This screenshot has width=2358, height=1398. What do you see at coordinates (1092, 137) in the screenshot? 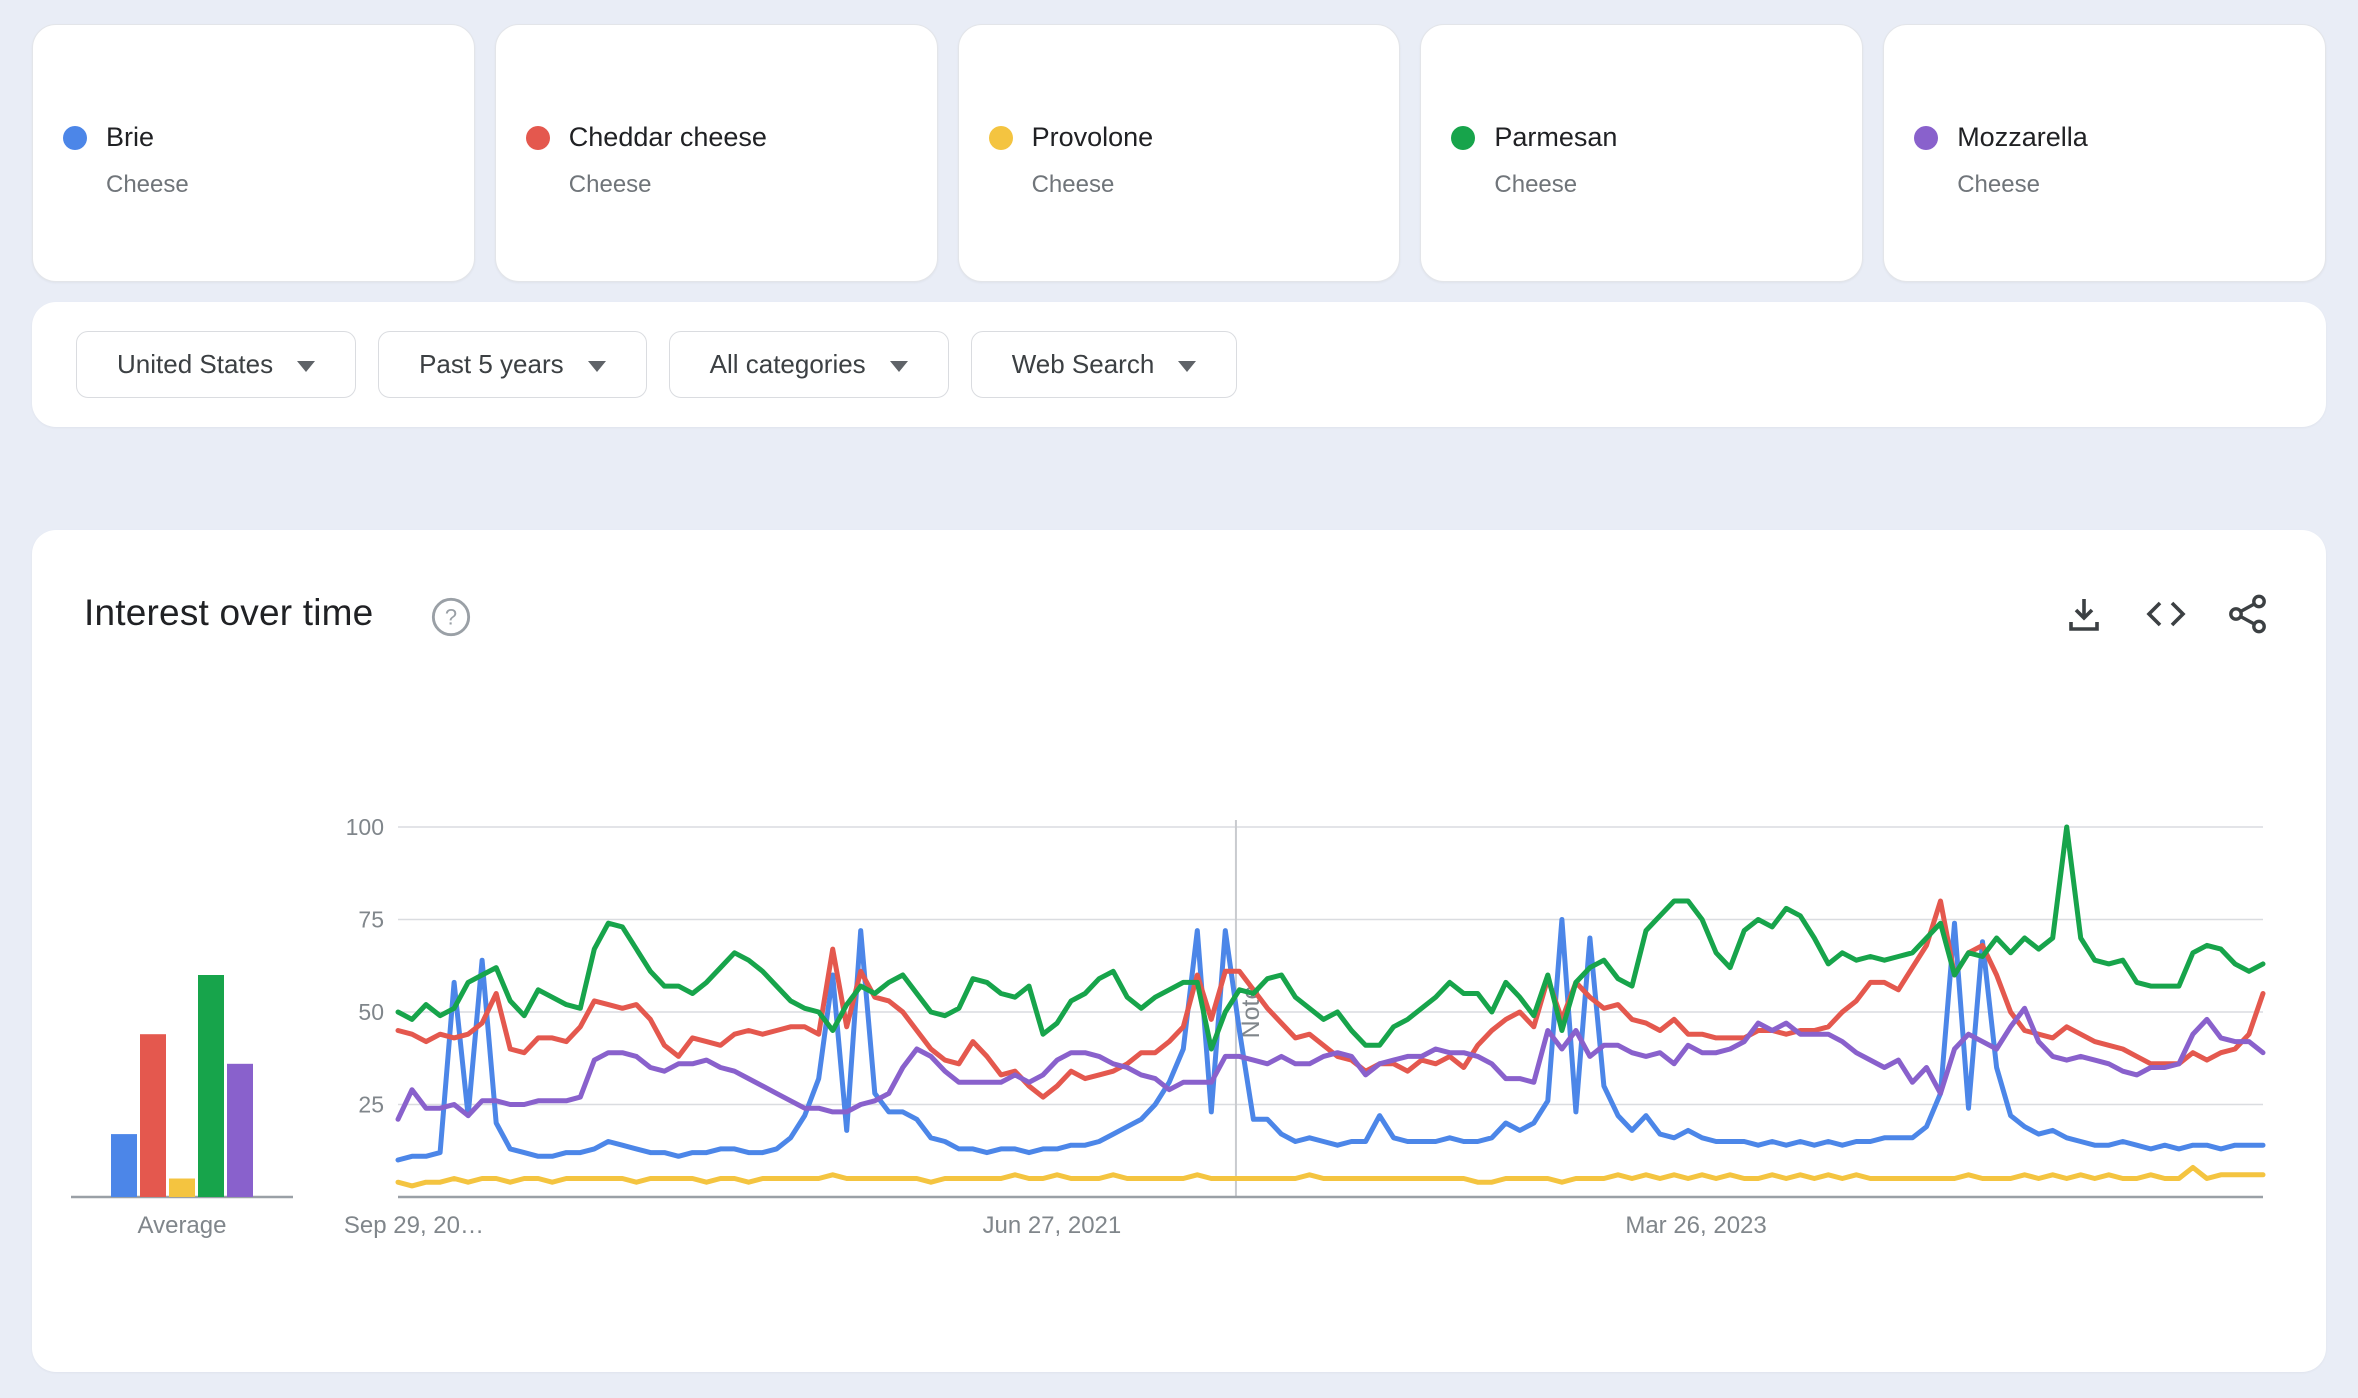
I see `term-name: Provolone` at bounding box center [1092, 137].